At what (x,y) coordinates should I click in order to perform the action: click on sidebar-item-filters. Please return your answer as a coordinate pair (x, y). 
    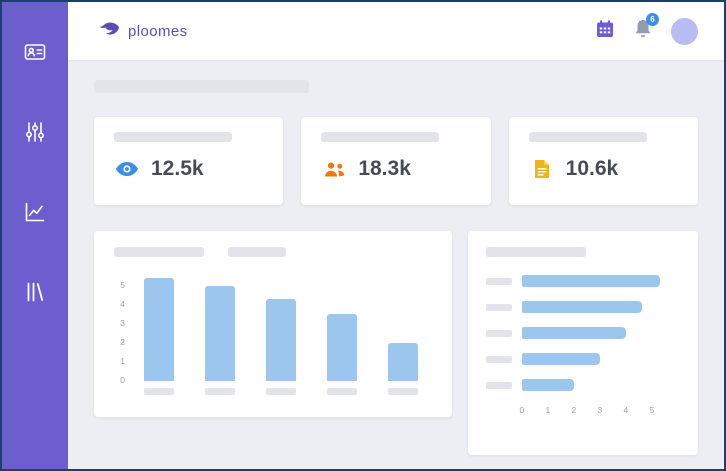
    Looking at the image, I should click on (35, 134).